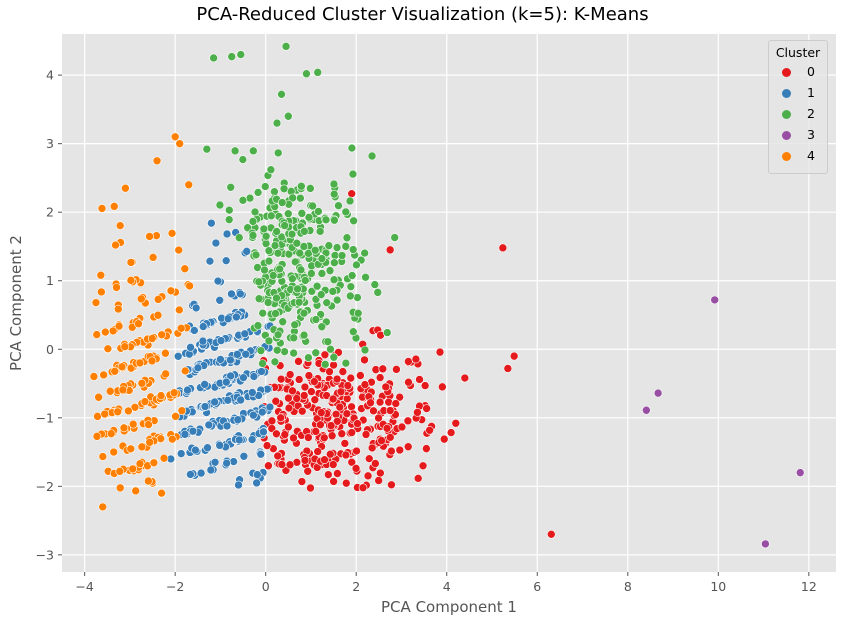  I want to click on x-axis-ticks: −4 −2 0 2 4 6 8 10 12, so click(446, 583).